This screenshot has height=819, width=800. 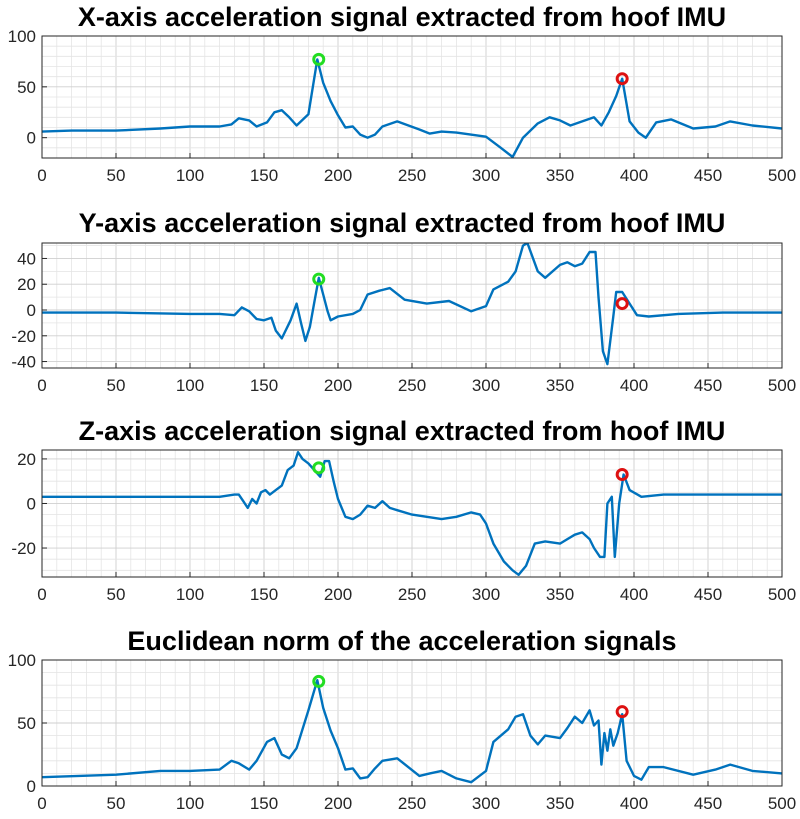 I want to click on y-tick-label: -40, so click(x=23, y=362).